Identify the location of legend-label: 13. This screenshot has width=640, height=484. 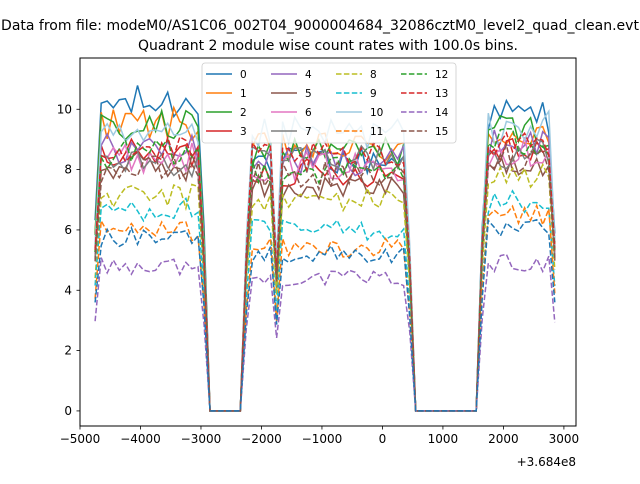
(441, 94).